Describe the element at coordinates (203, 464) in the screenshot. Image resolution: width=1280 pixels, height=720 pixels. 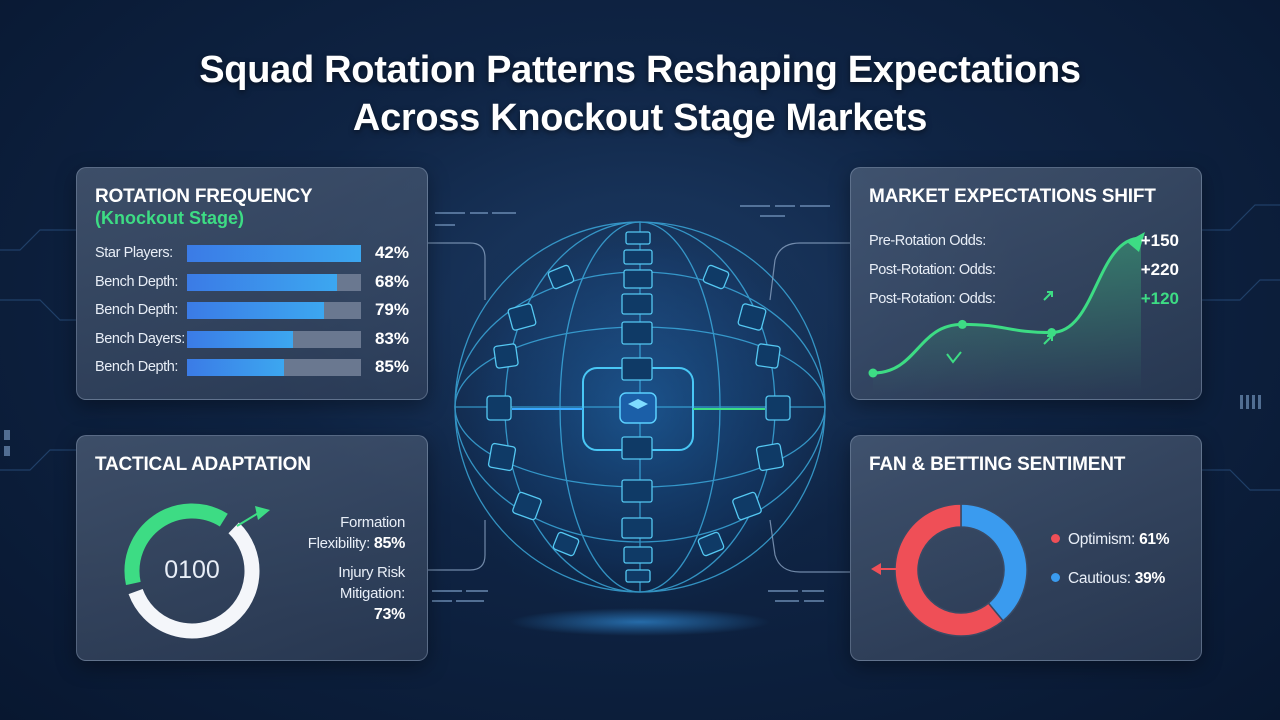
I see `tactical-adaptation-title: TACTICAL ADAPTATION` at that location.